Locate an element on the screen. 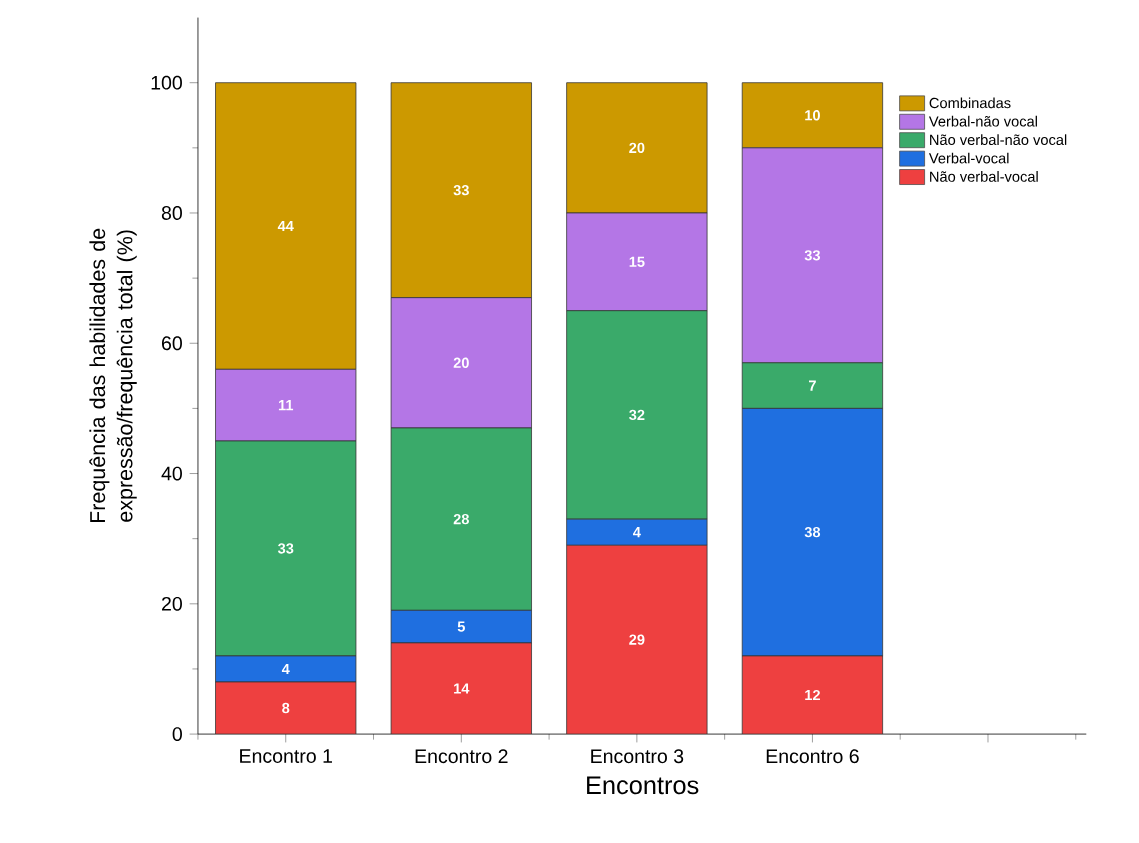  data-label: 8 is located at coordinates (286, 708).